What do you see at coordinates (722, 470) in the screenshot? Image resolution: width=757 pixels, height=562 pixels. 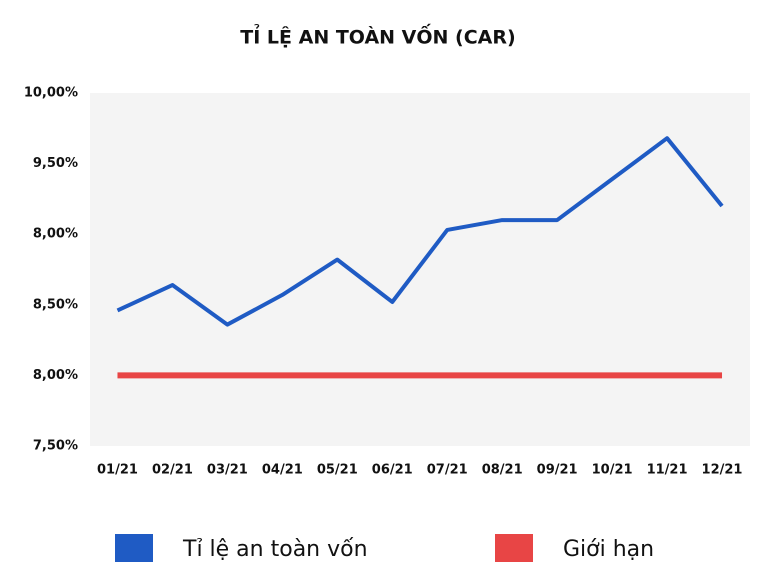 I see `x-tick-label: 12/21` at bounding box center [722, 470].